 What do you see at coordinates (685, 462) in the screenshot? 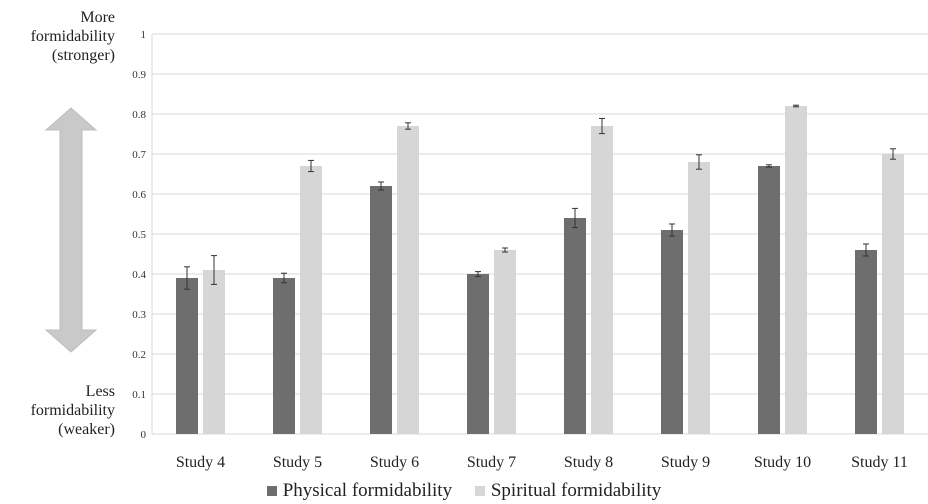
I see `x-tick-label: Study 9` at bounding box center [685, 462].